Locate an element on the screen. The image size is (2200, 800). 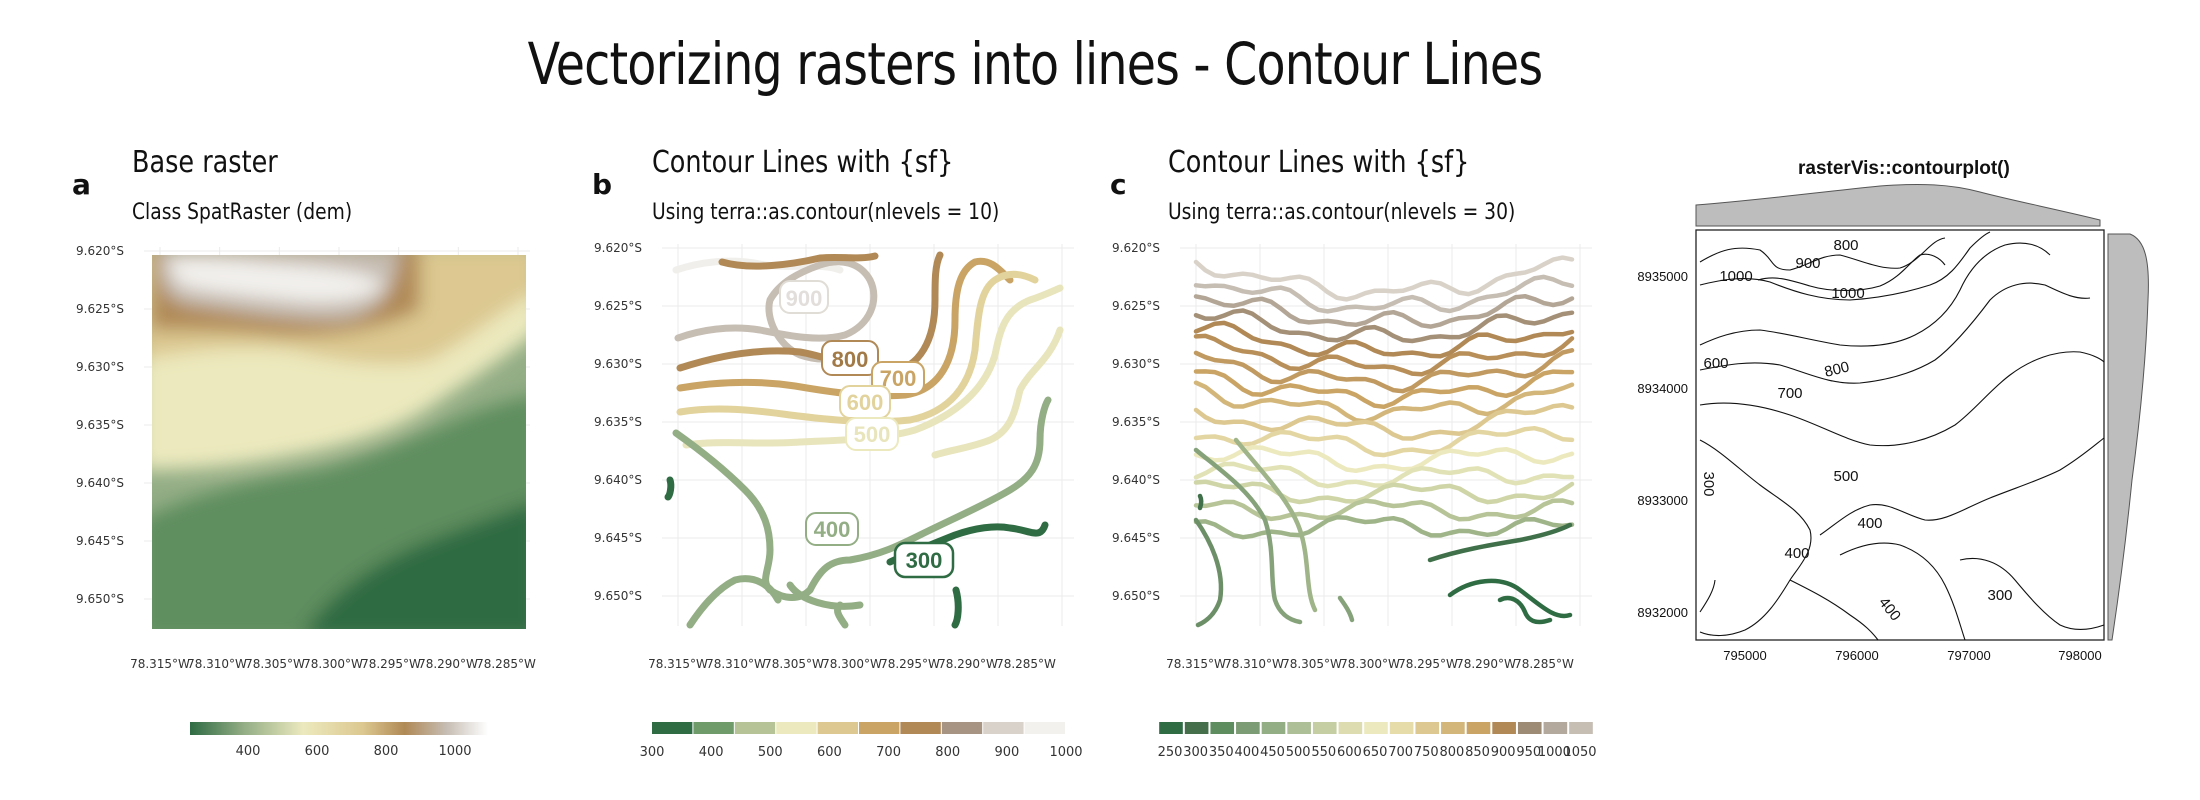
legend-tick-label: 750 is located at coordinates (1426, 752).